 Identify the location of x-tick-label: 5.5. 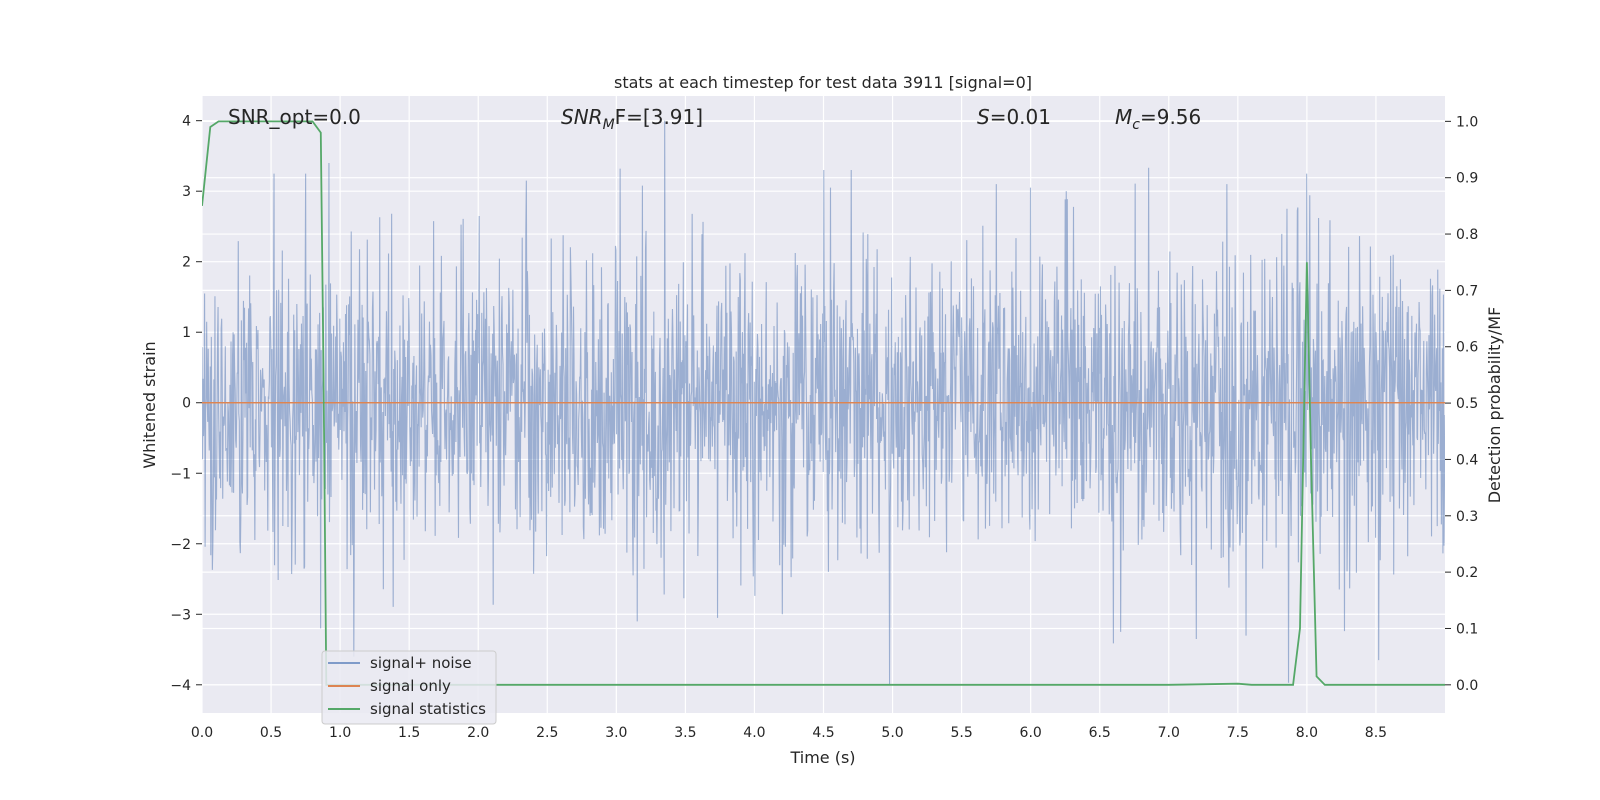
(961, 733).